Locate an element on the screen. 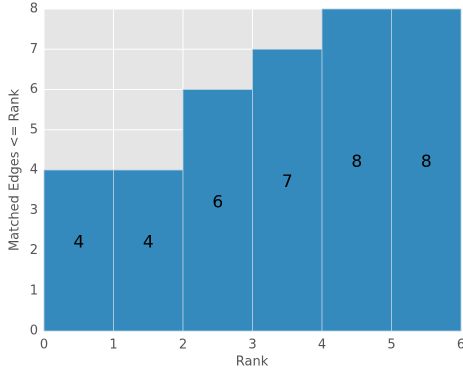 The height and width of the screenshot is (374, 463). data-label: 6 is located at coordinates (217, 202).